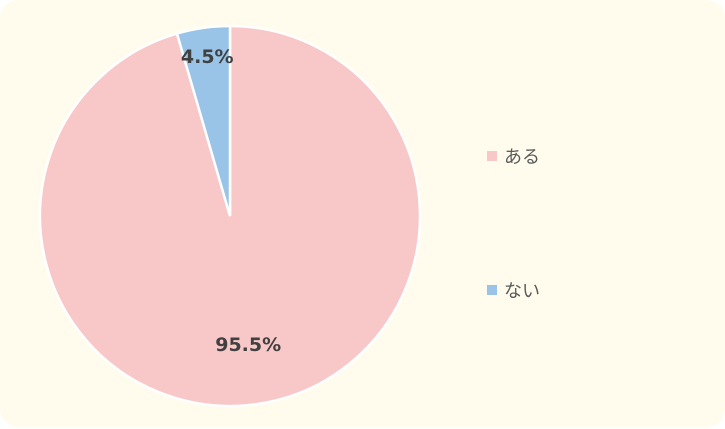  I want to click on pie-data-label-0: 95.5%, so click(248, 345).